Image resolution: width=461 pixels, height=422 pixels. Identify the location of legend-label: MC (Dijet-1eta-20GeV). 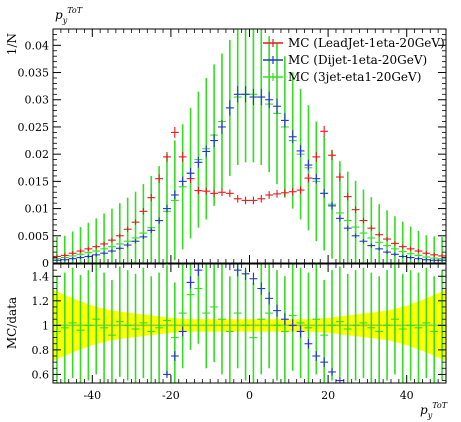
(357, 60).